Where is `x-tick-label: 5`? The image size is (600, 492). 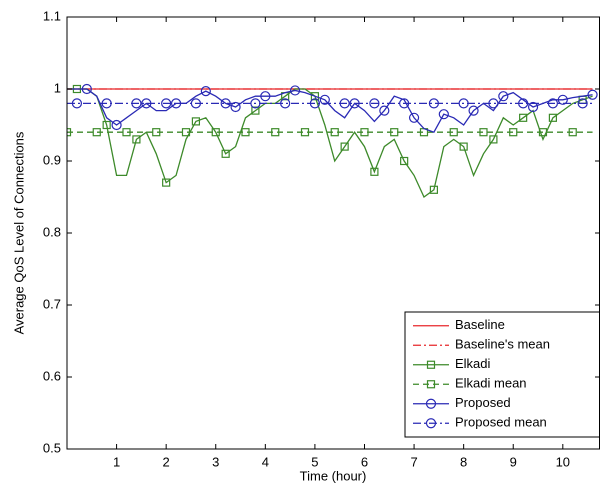 x-tick-label: 5 is located at coordinates (314, 461).